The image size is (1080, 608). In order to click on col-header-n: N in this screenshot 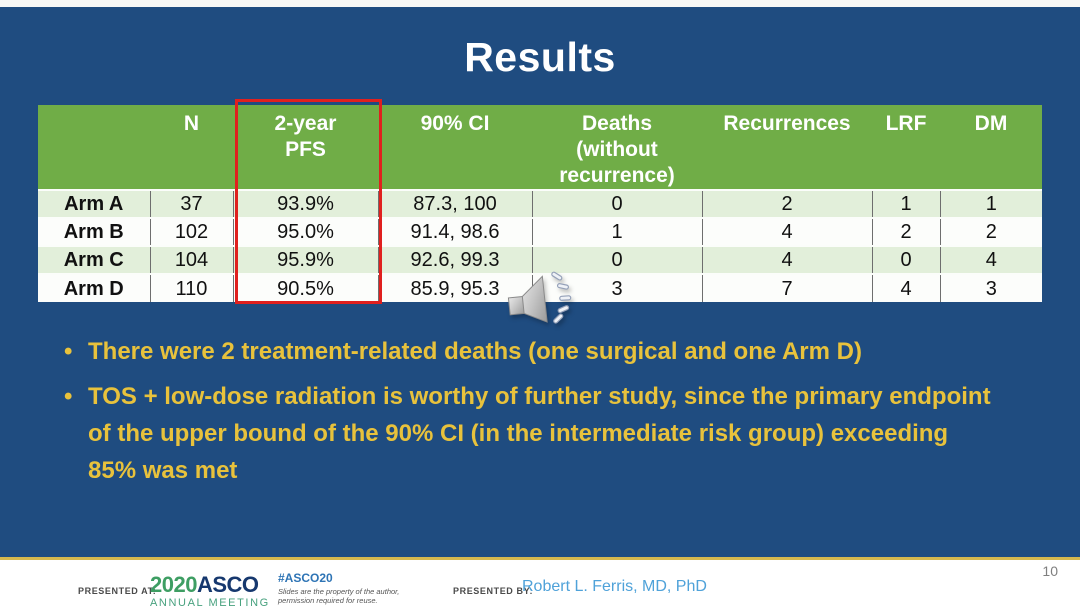, I will do `click(191, 147)`.